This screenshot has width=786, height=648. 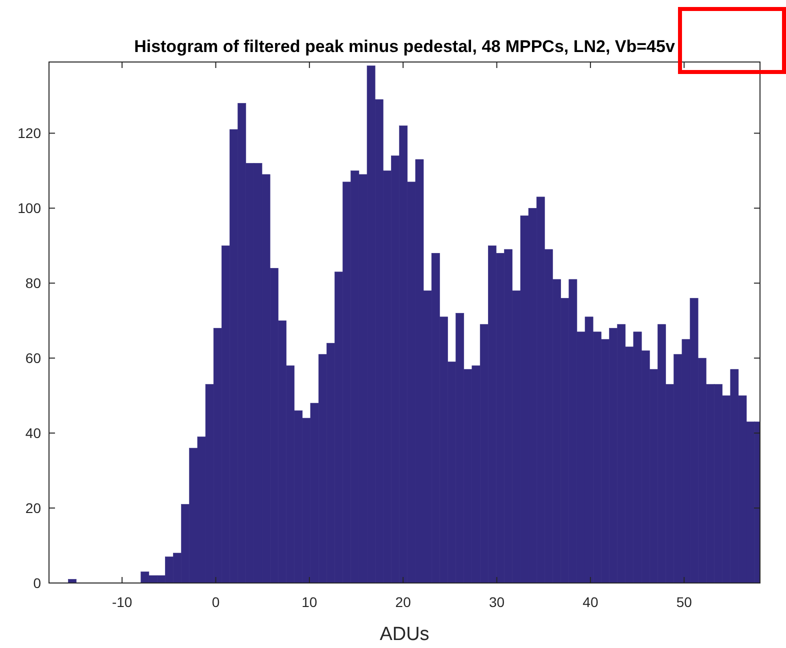 I want to click on x-tick-label: 40, so click(x=590, y=602).